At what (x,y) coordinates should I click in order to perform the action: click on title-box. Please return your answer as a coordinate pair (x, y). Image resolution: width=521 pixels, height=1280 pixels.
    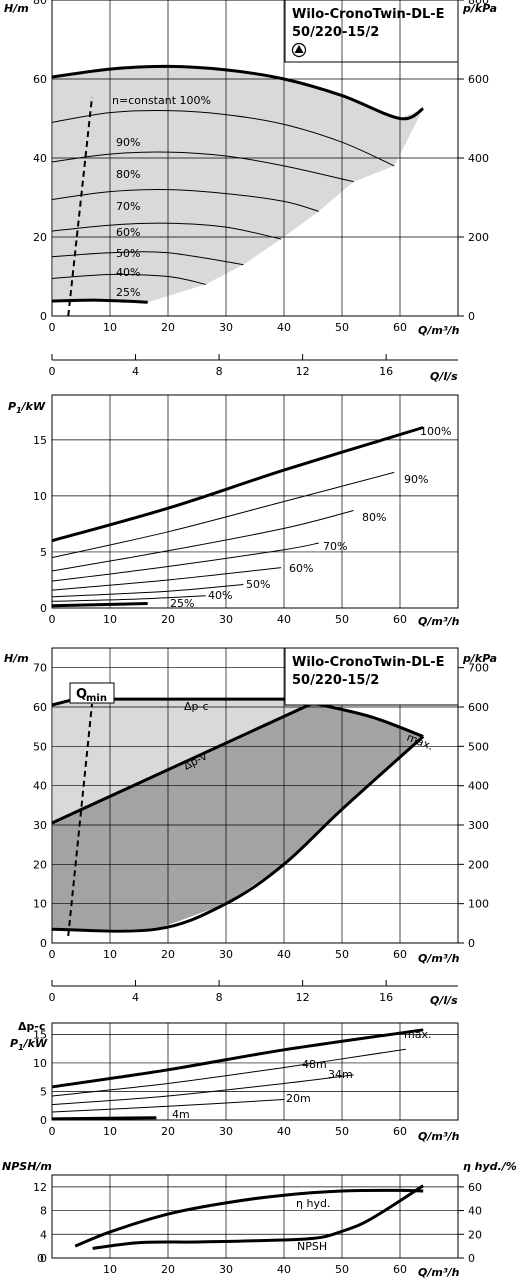
    Looking at the image, I should click on (371, 31).